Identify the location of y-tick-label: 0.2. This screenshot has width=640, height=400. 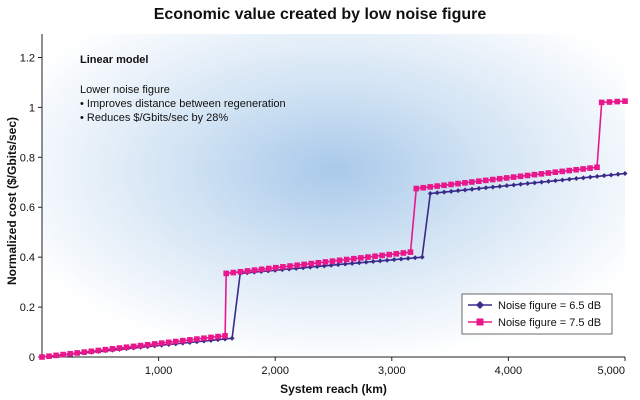
(27, 308).